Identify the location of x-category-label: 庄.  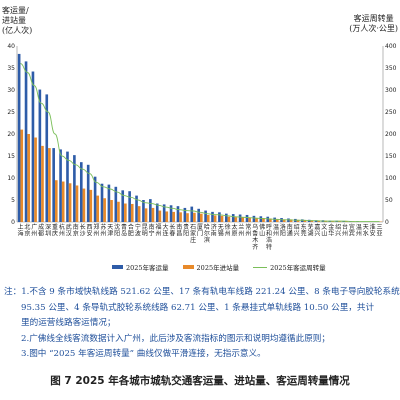
(193, 240).